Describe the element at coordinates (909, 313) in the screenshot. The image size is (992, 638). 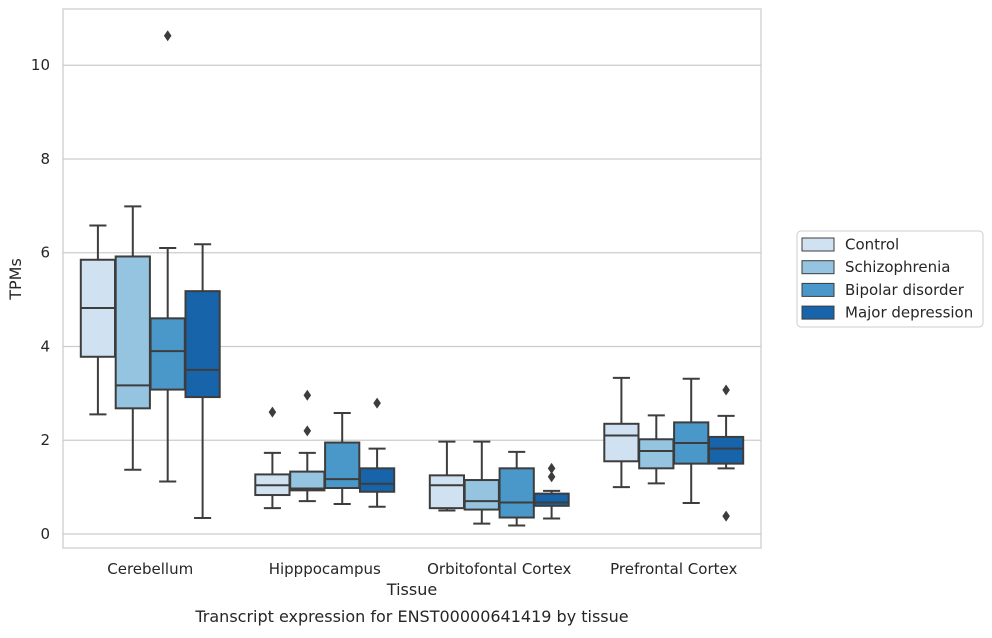
I see `legend-label: Major depression` at that location.